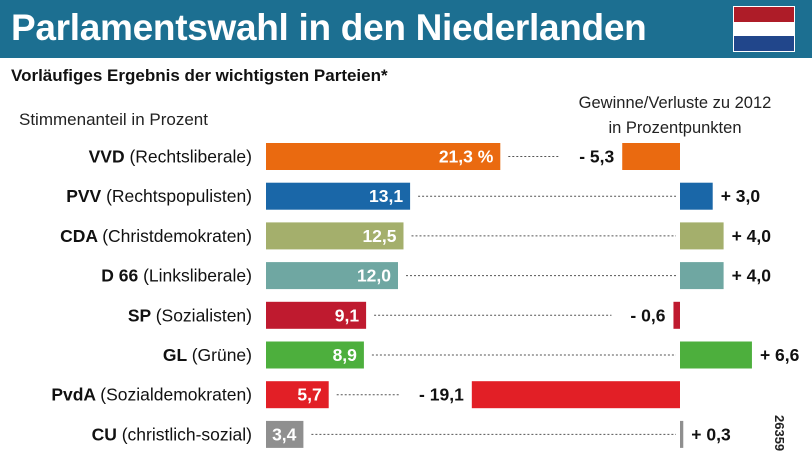  Describe the element at coordinates (764, 14) in the screenshot. I see `flag-stripe-red` at that location.